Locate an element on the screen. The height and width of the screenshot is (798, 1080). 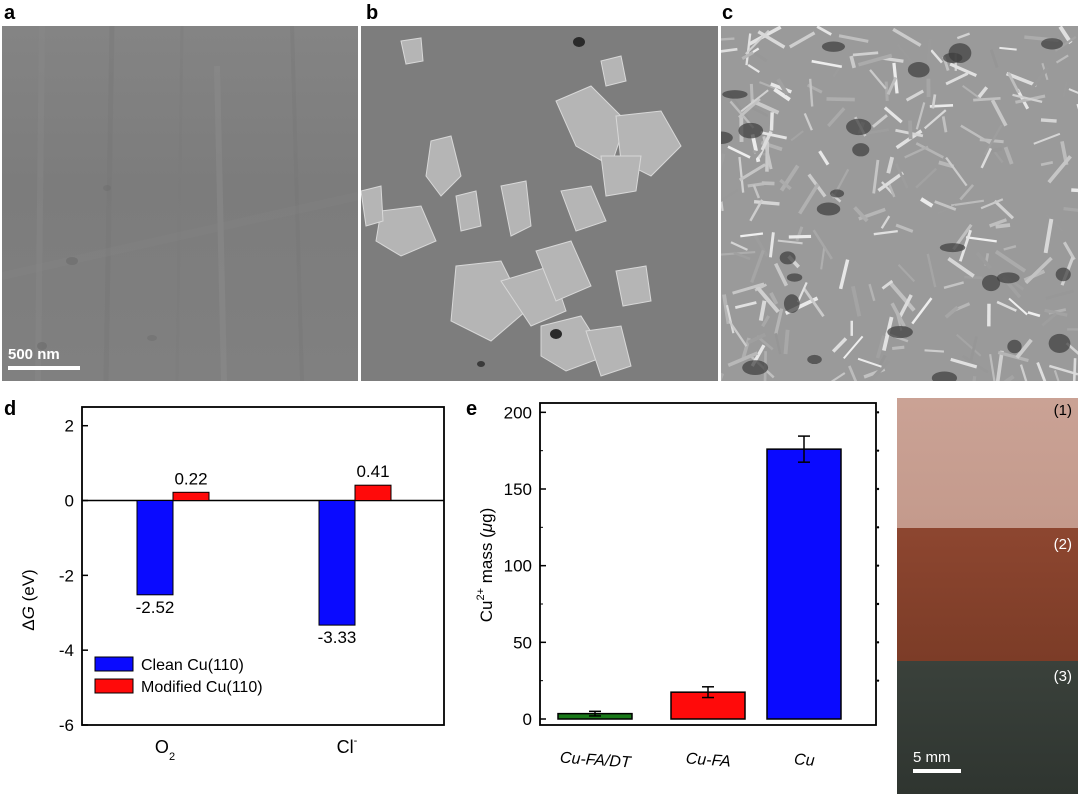
sem-image-b is located at coordinates (539, 203).